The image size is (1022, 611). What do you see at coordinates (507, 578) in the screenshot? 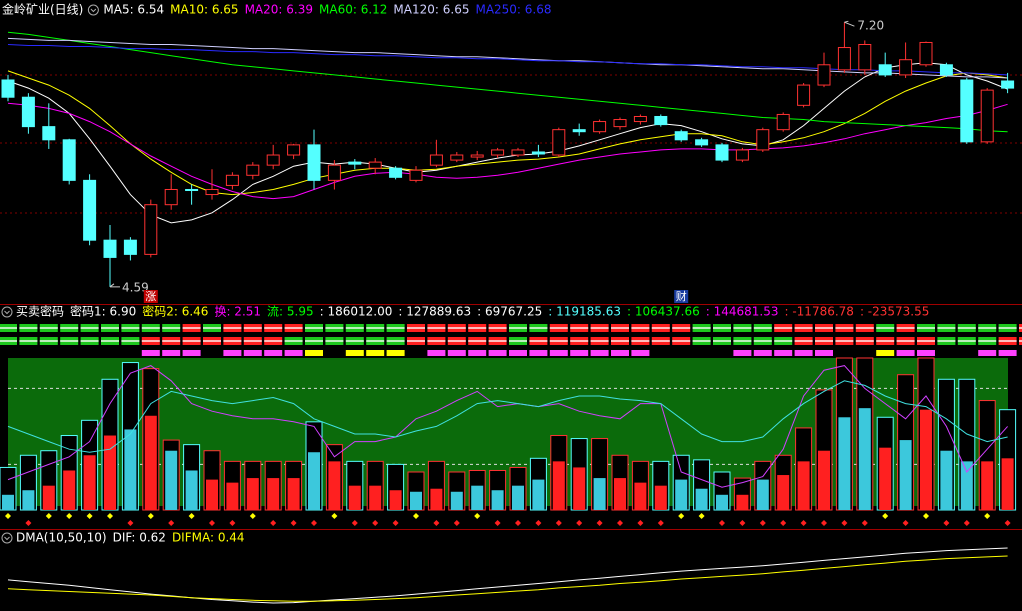
I see `dma-line` at bounding box center [507, 578].